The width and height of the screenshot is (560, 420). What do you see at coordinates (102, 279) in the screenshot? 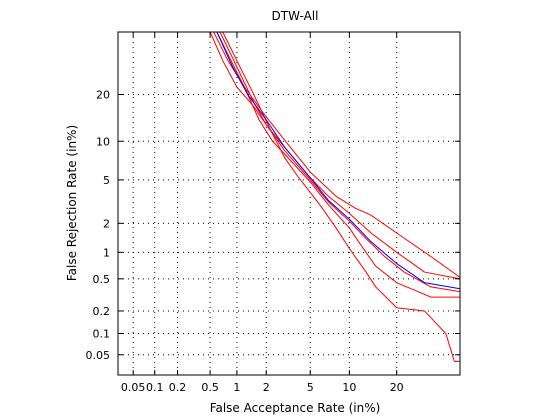
I see `y-tick-label: 0.5` at bounding box center [102, 279].